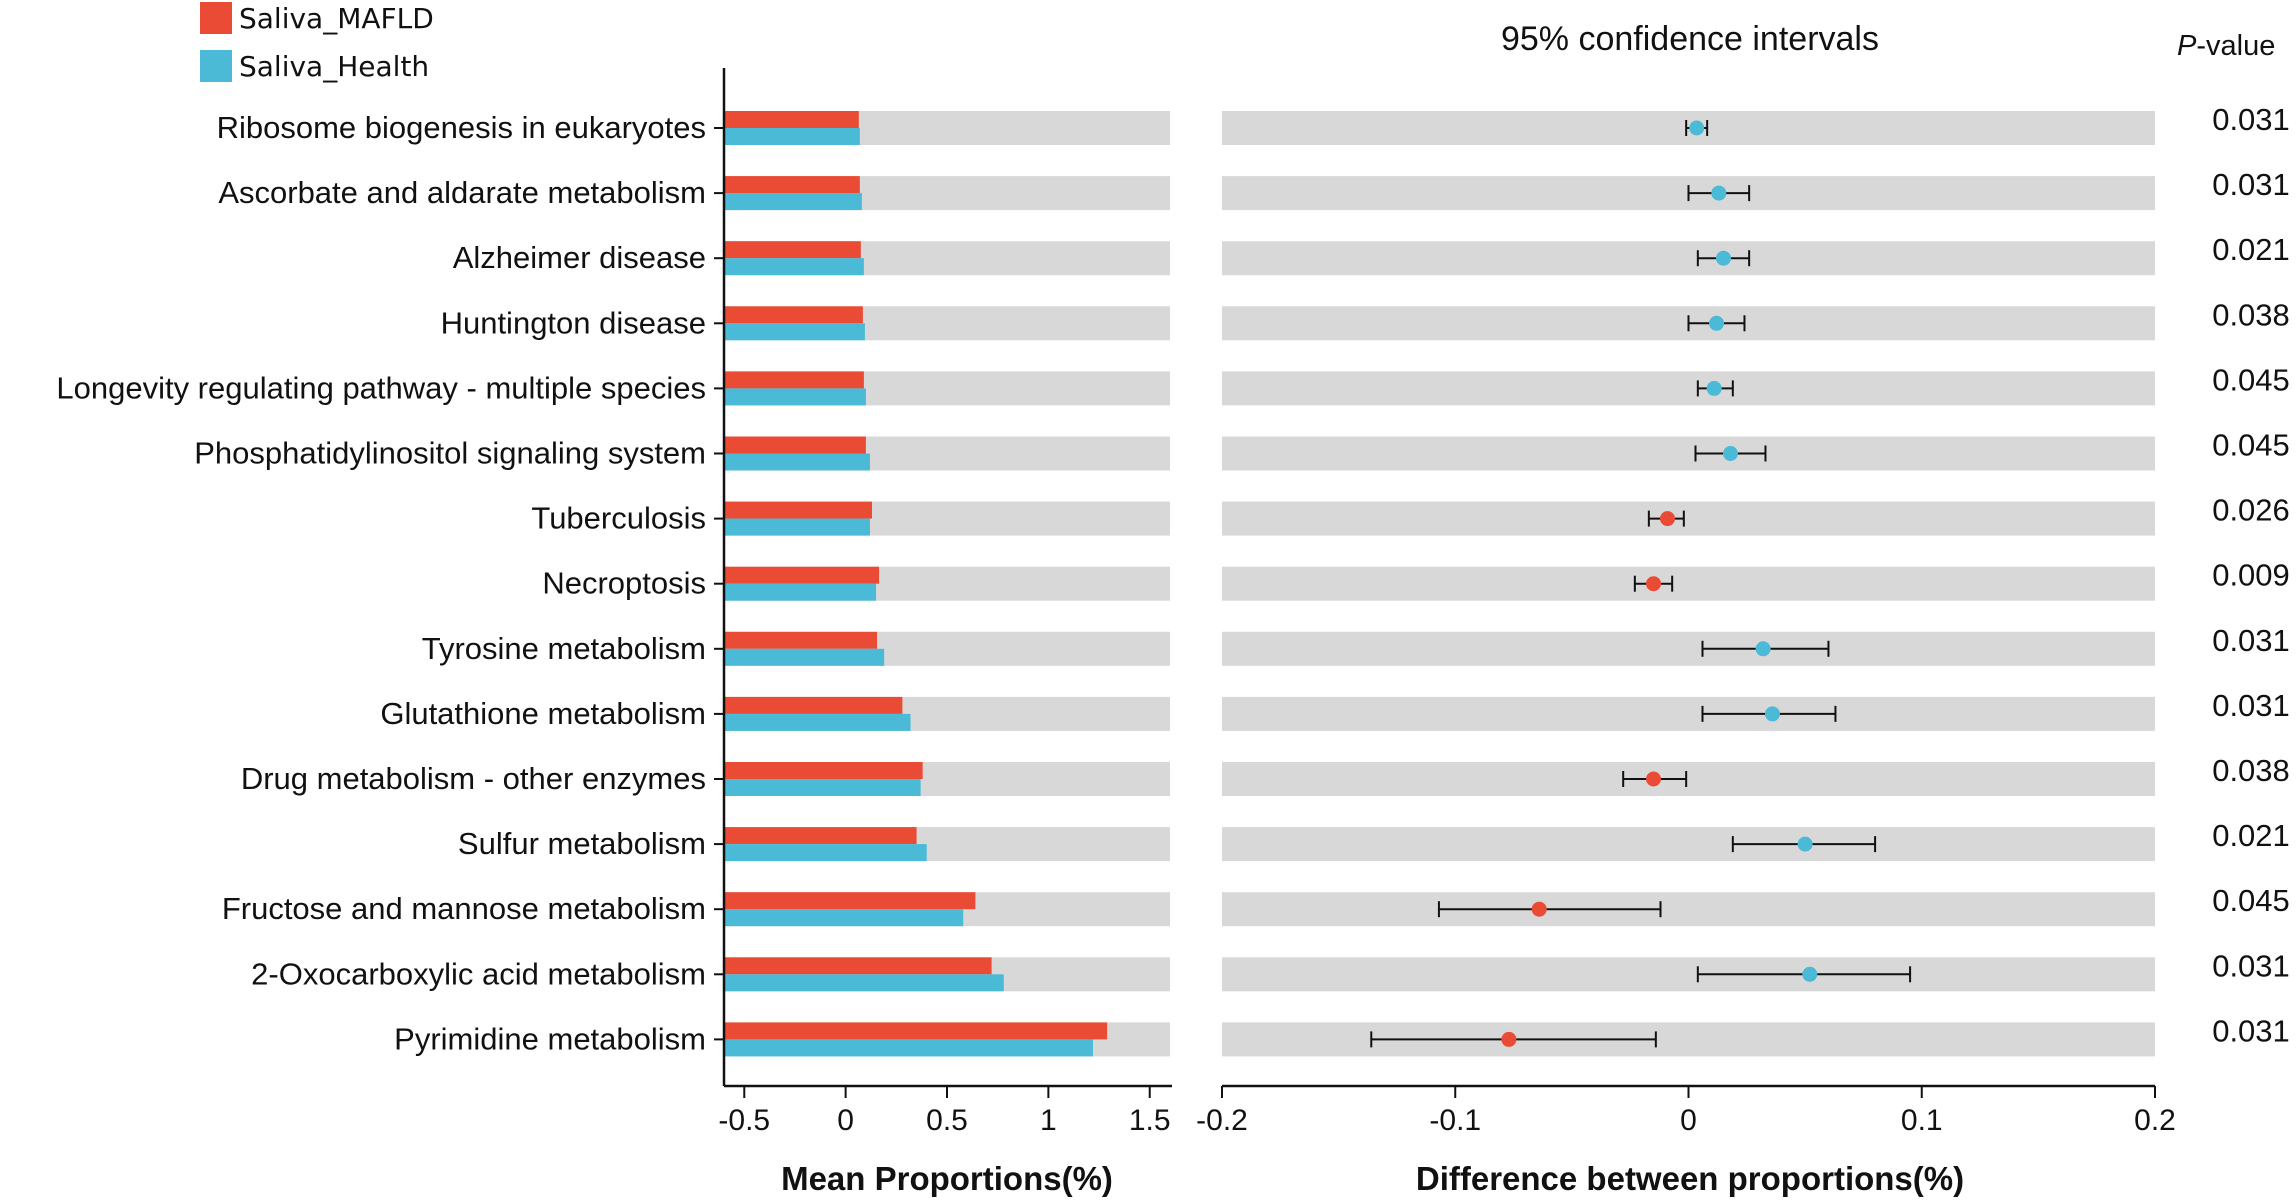  Describe the element at coordinates (1048, 1120) in the screenshot. I see `x-tick-label-left: 1` at that location.